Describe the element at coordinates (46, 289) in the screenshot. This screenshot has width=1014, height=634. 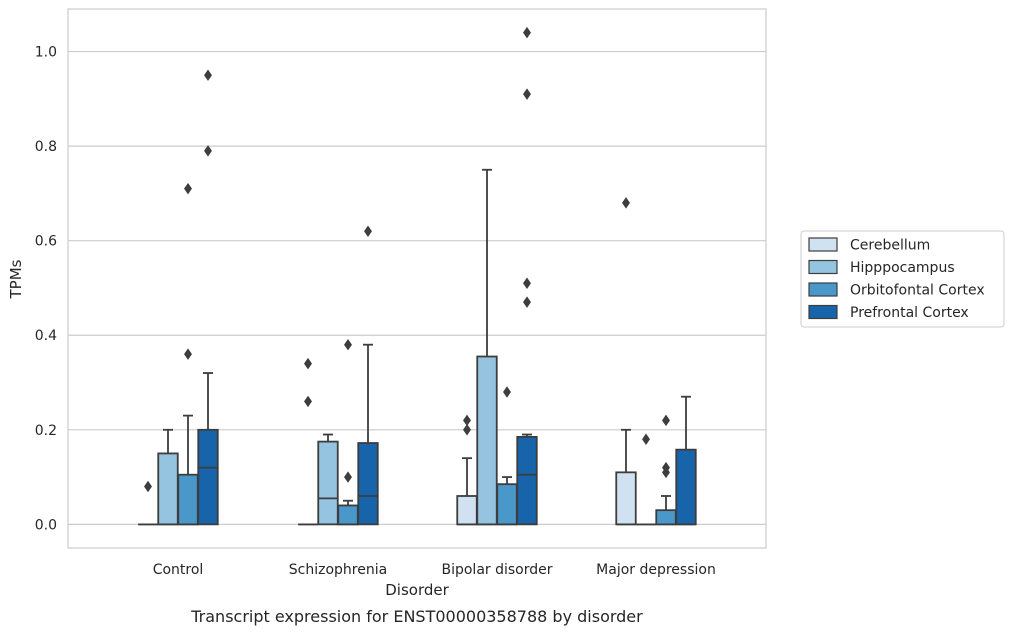
I see `y-axis-ticks: 0.0 0.2 0.4 0.6 0.8 1.0` at that location.